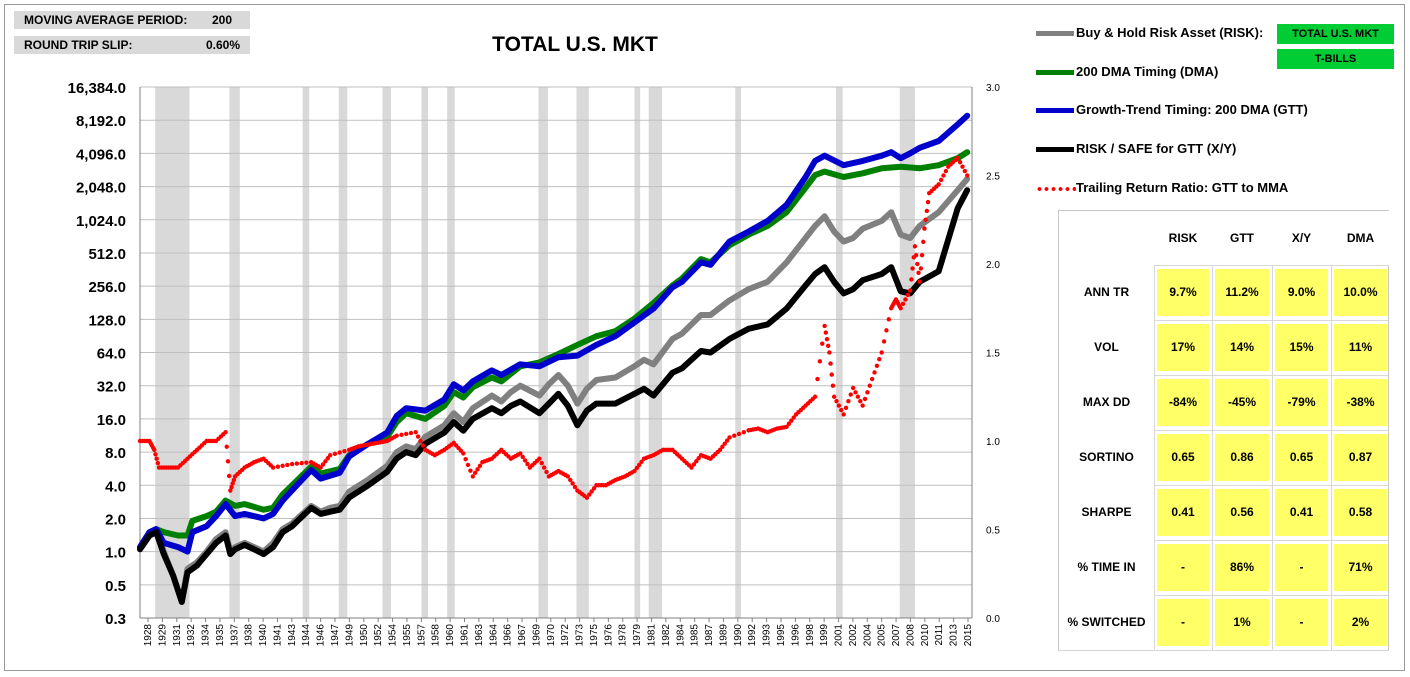 The height and width of the screenshot is (677, 1410). I want to click on x-tick-label: 1937, so click(234, 635).